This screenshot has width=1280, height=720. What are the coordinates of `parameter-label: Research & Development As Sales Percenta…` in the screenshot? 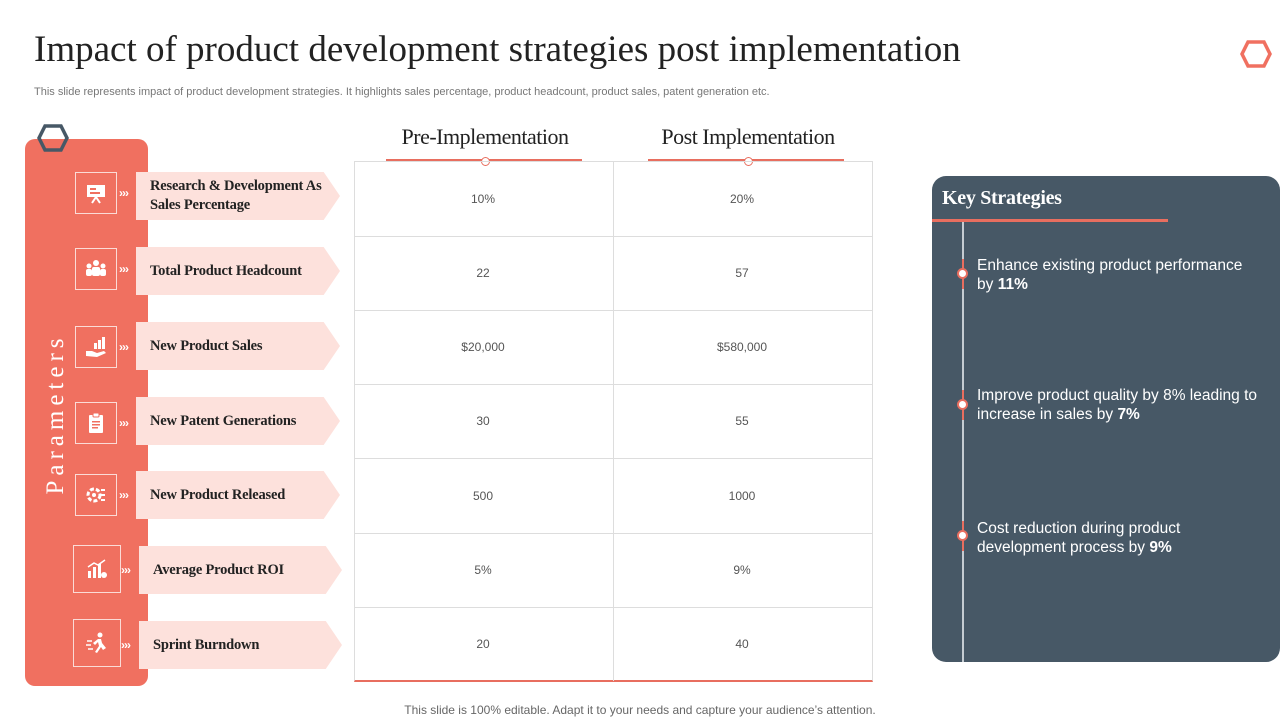 It's located at (236, 195).